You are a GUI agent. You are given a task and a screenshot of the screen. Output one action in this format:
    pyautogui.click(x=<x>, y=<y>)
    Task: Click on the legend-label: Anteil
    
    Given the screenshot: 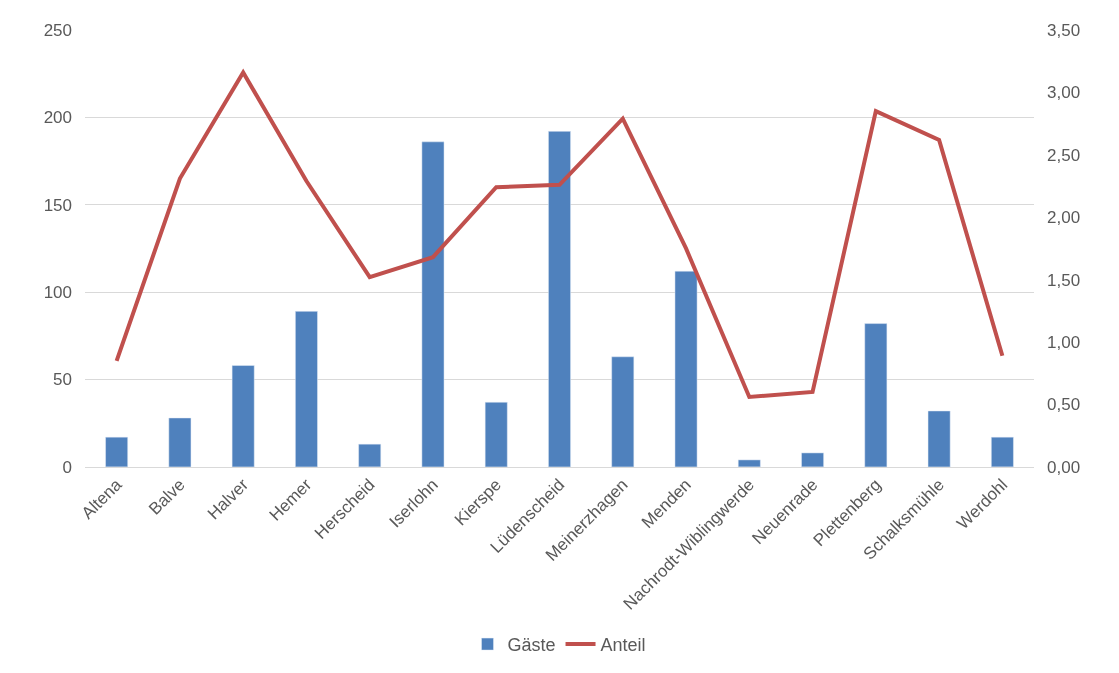 What is the action you would take?
    pyautogui.click(x=623, y=645)
    